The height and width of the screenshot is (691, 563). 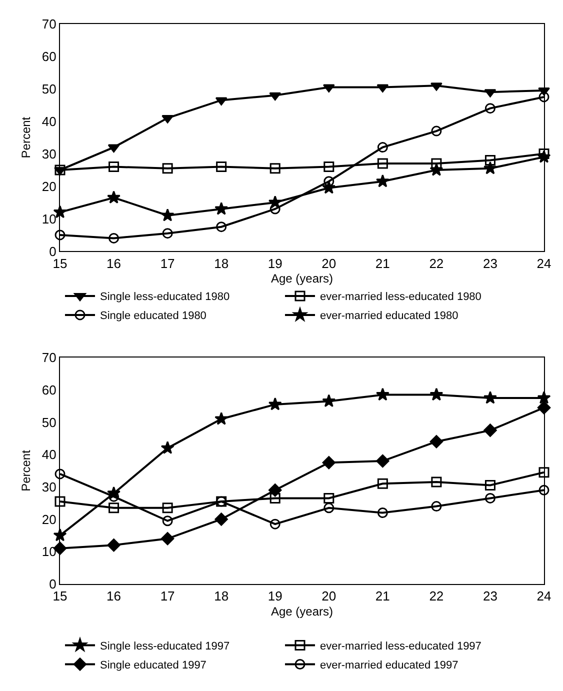 I want to click on x-tick-label: 21, so click(x=382, y=596).